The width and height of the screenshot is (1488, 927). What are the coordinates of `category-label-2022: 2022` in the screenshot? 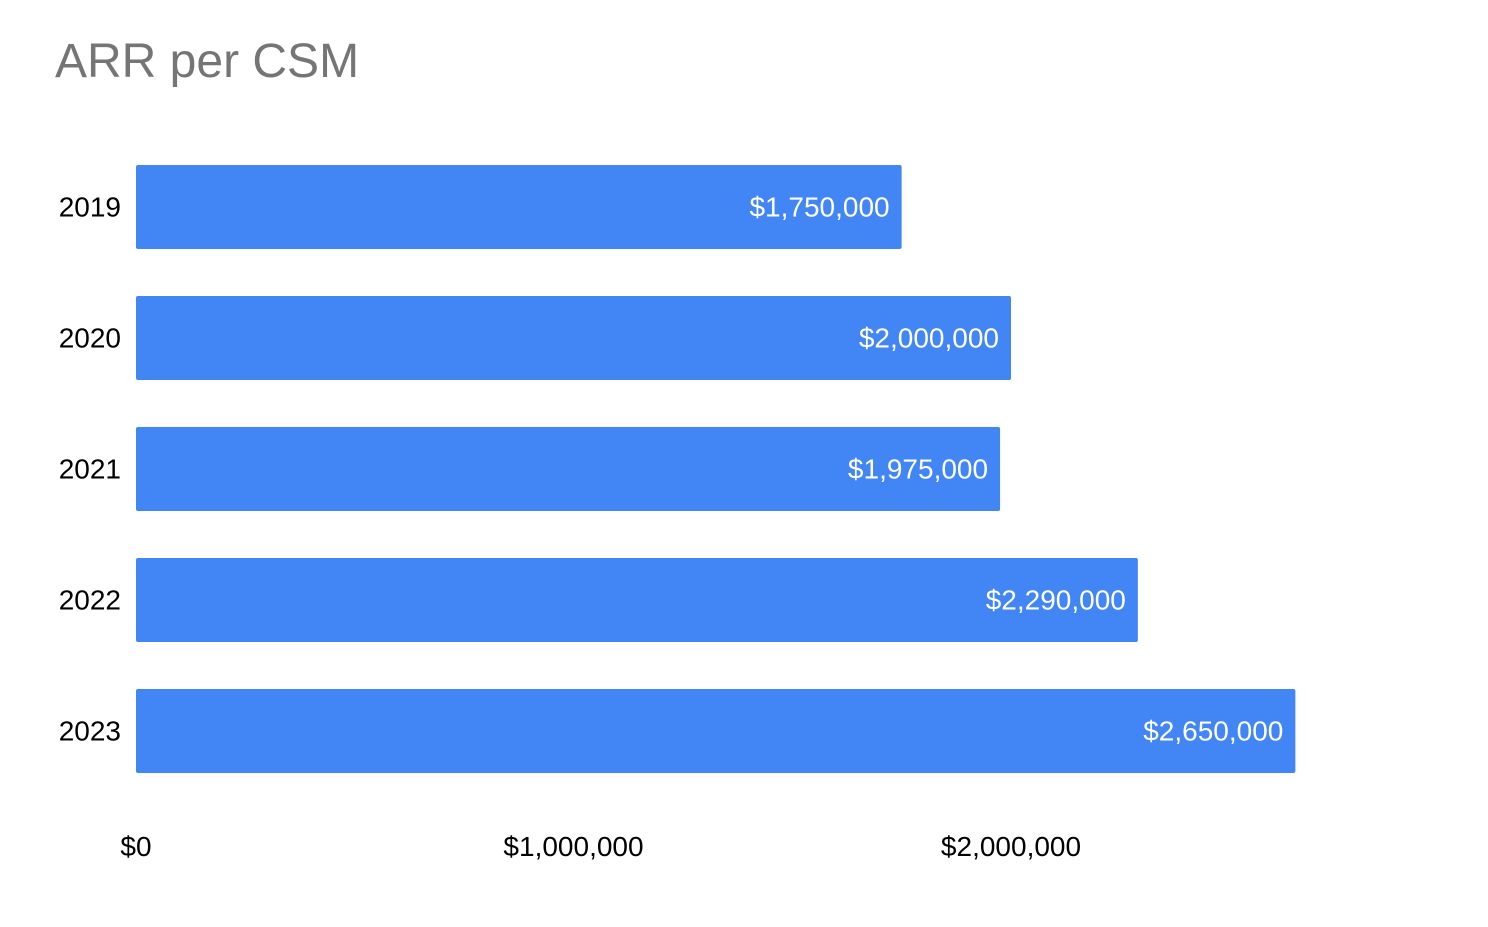 It's located at (90, 600).